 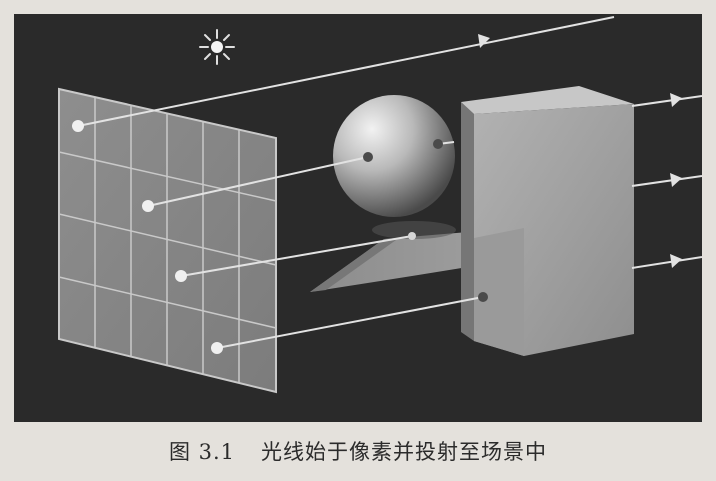 What do you see at coordinates (147, 237) in the screenshot?
I see `pixel-points` at bounding box center [147, 237].